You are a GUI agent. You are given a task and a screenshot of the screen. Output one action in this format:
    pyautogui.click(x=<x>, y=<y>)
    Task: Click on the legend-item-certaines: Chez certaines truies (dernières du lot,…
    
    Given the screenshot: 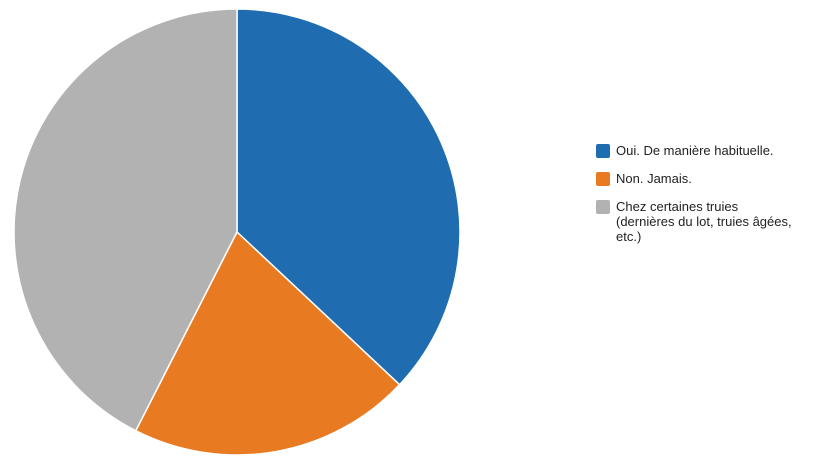 What is the action you would take?
    pyautogui.click(x=696, y=221)
    